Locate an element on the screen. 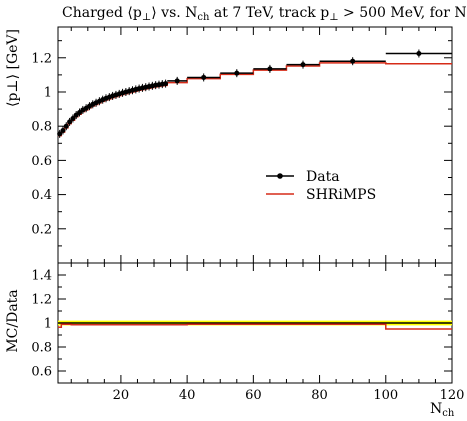 The width and height of the screenshot is (467, 421). y-tick-label-bottom: 0.8 is located at coordinates (41, 348).